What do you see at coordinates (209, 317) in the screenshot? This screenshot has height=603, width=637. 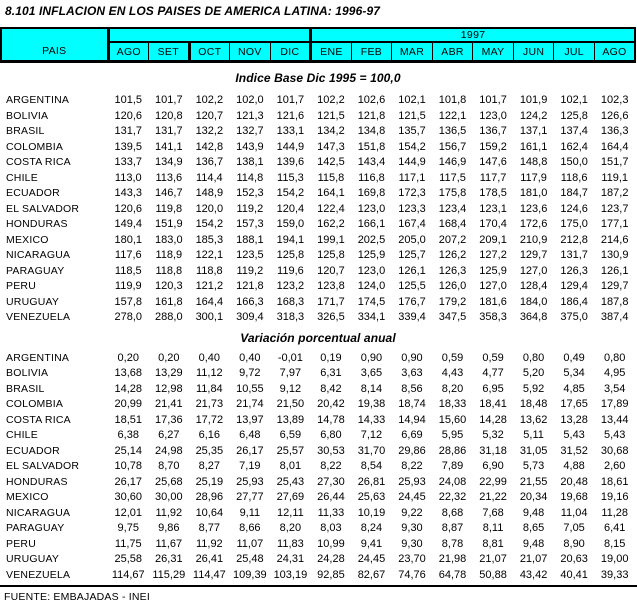 I see `value-cell: 300,1` at bounding box center [209, 317].